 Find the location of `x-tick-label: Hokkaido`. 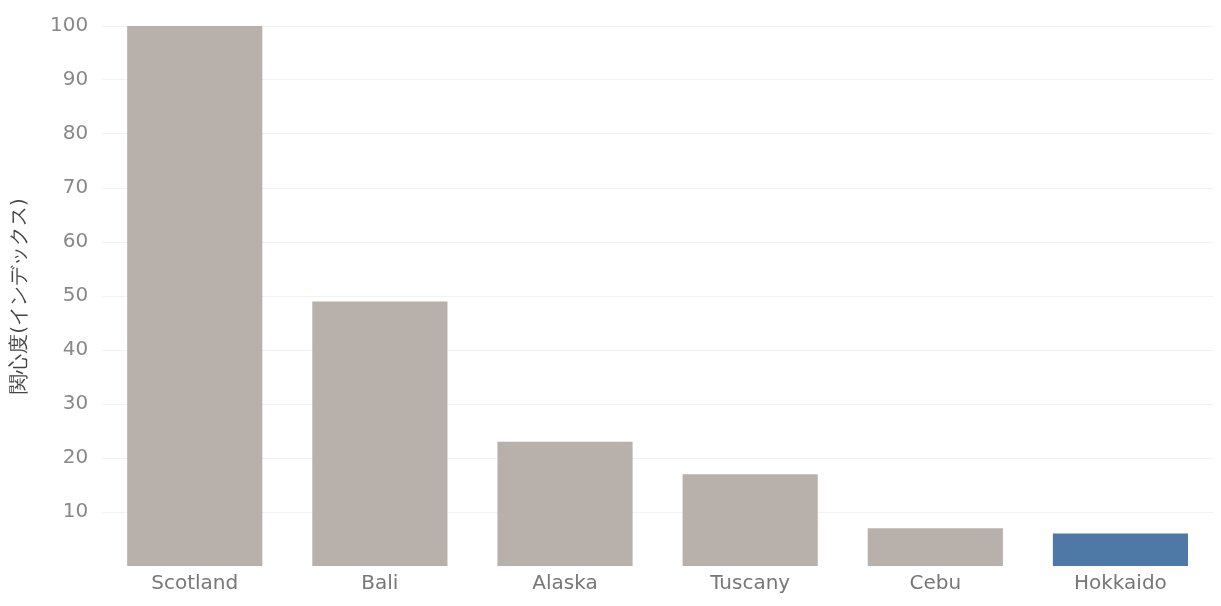

x-tick-label: Hokkaido is located at coordinates (1120, 582).